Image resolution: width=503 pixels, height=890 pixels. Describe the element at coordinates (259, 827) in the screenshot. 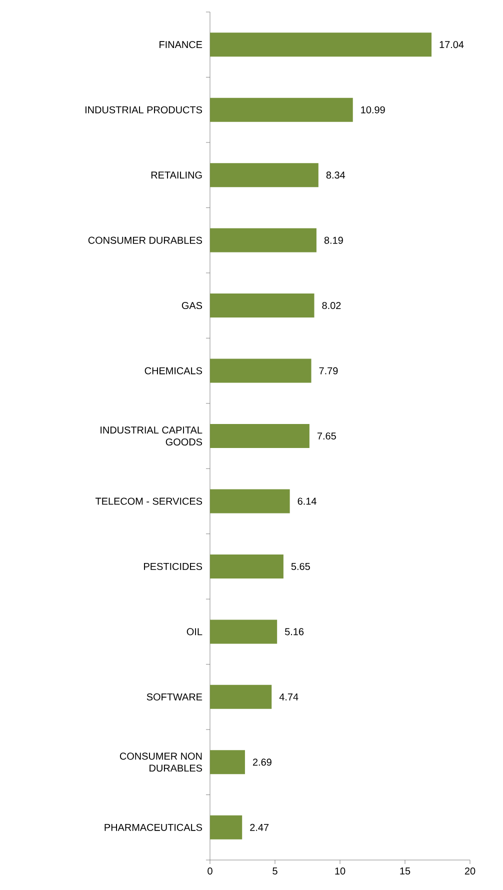

I see `data-label: 2.47` at that location.